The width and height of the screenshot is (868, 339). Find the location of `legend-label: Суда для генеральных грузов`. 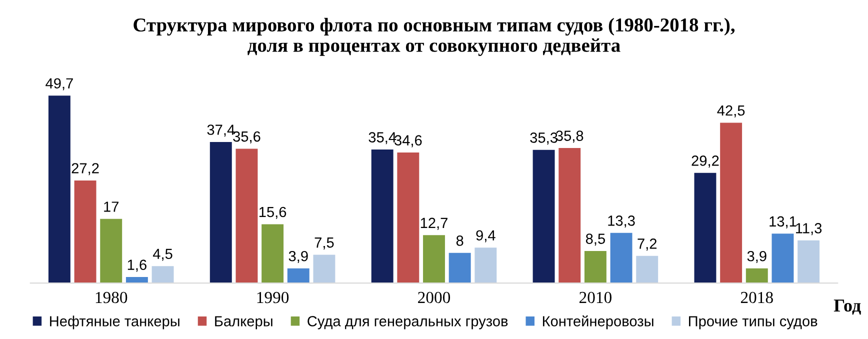

legend-label: Суда для генеральных грузов is located at coordinates (408, 323).